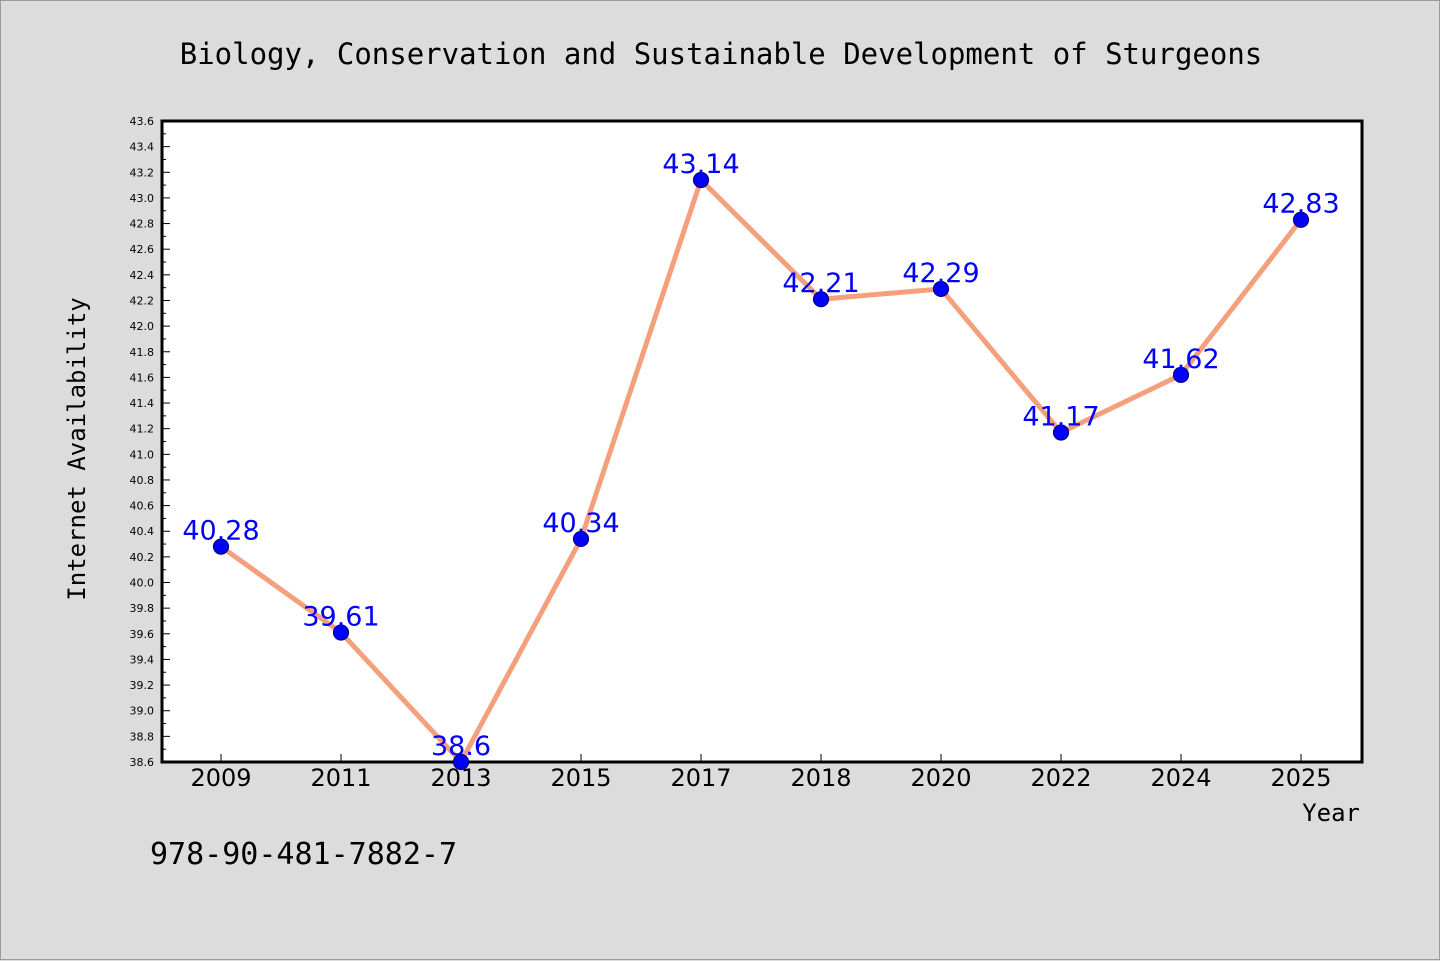  I want to click on x-tick-label: 2015, so click(580, 778).